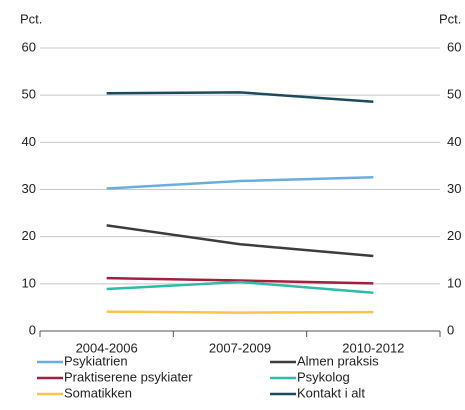 The height and width of the screenshot is (410, 465). Describe the element at coordinates (454, 188) in the screenshot. I see `y2-tick-label: 30` at that location.